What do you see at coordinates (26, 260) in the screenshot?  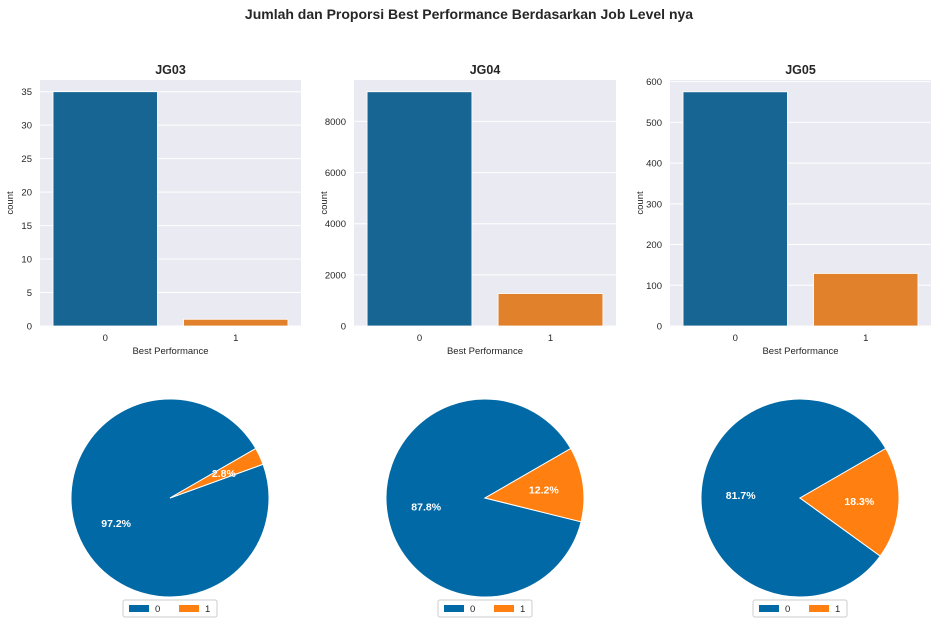 I see `y-tick-label: 10` at bounding box center [26, 260].